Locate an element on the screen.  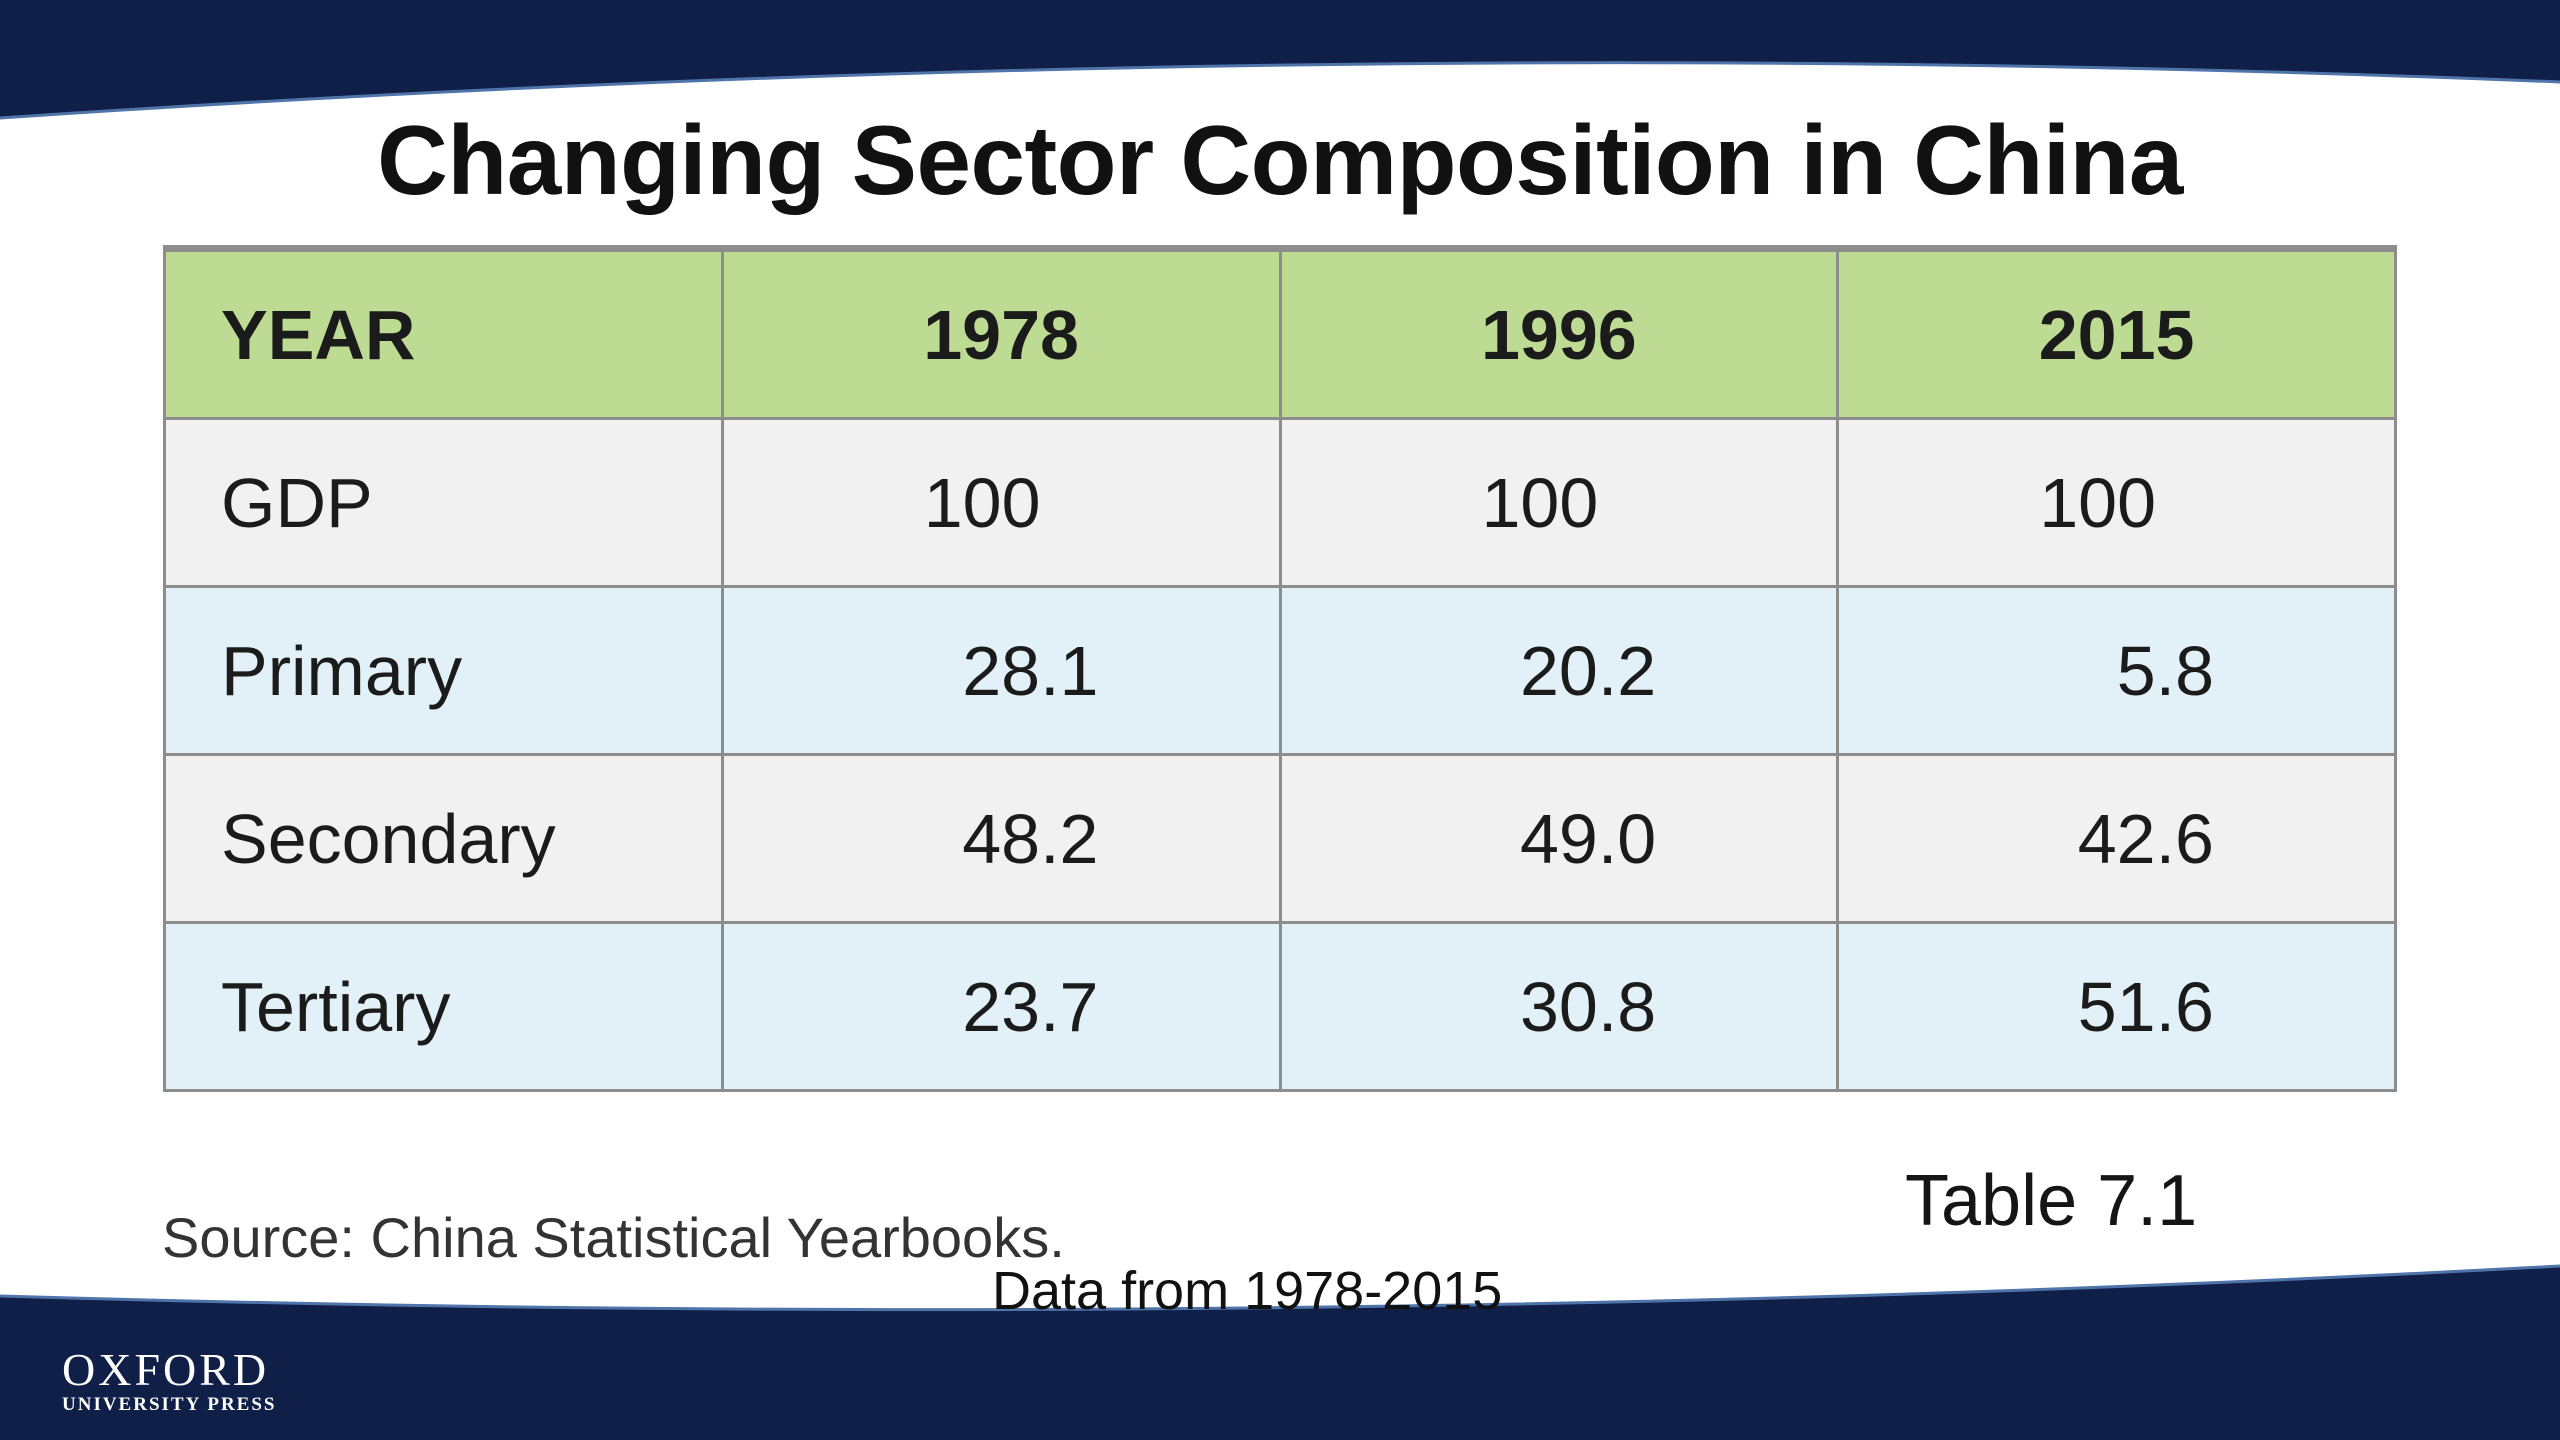
table-header-row: YEAR 1978 1996 2015 is located at coordinates (1280, 332).